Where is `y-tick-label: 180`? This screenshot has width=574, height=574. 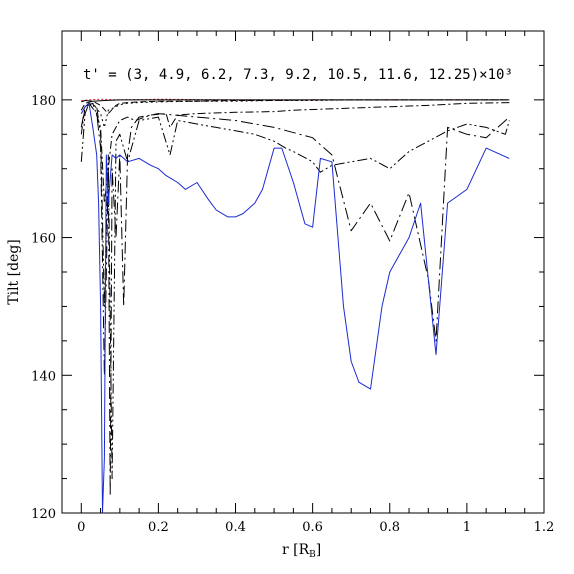 y-tick-label: 180 is located at coordinates (43, 101).